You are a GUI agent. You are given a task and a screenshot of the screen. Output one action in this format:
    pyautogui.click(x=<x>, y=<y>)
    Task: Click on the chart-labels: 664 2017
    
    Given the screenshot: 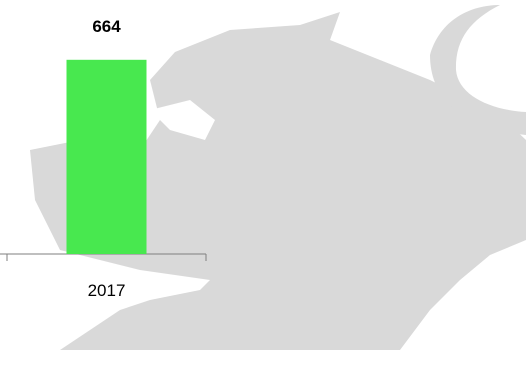 What is the action you would take?
    pyautogui.click(x=107, y=158)
    